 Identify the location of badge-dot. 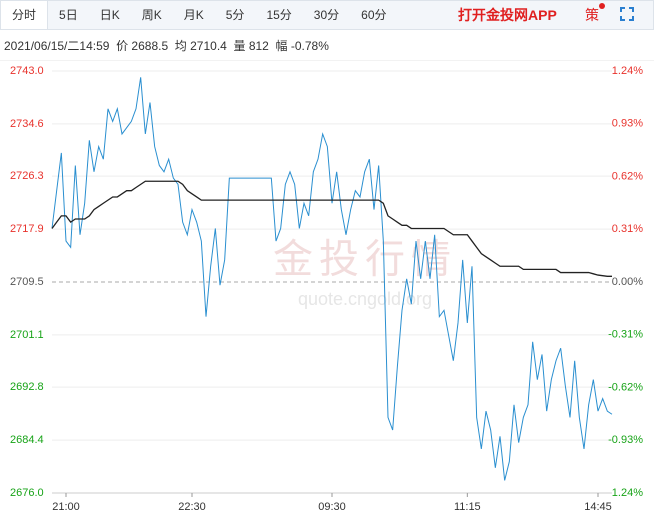
(602, 6).